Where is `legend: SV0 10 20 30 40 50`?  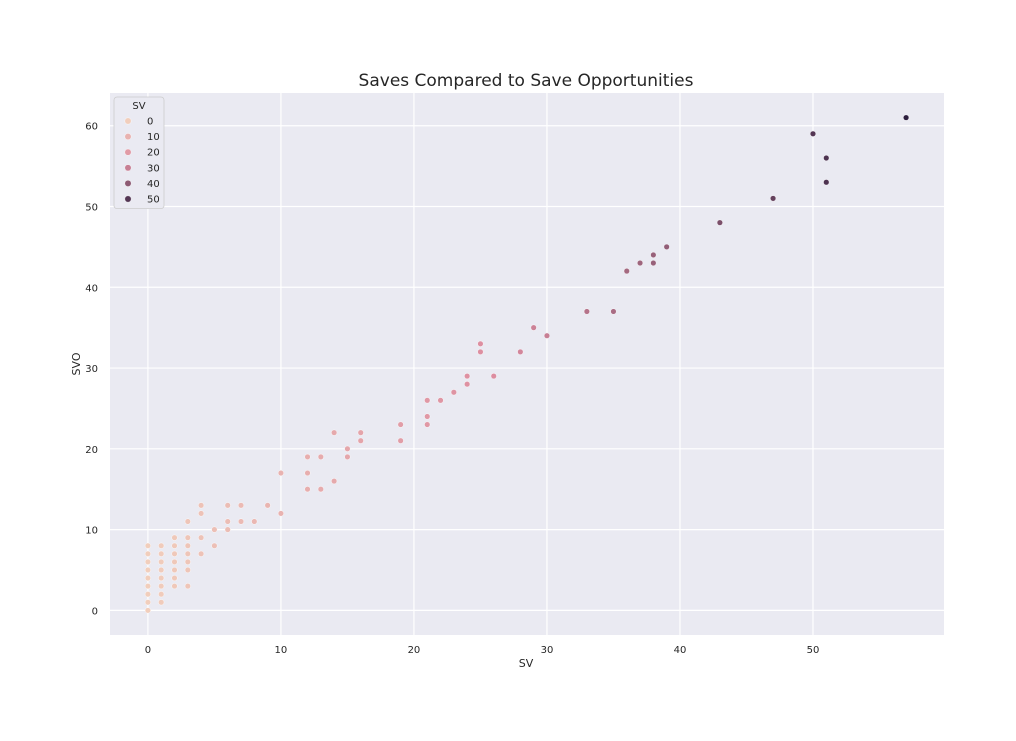 legend: SV0 10 20 30 40 50 is located at coordinates (139, 152).